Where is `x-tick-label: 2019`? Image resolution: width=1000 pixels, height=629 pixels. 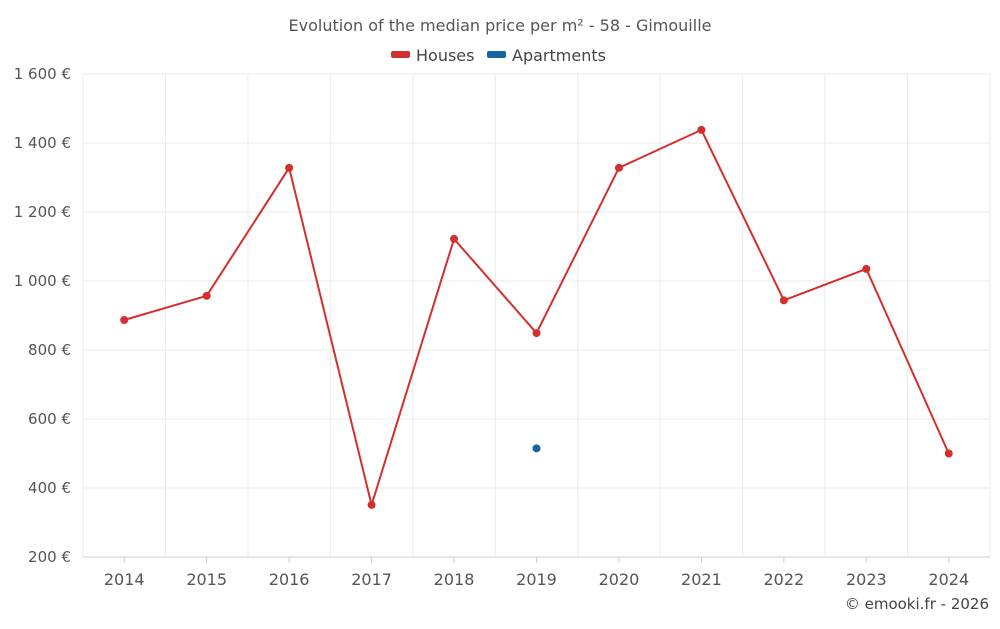
x-tick-label: 2019 is located at coordinates (536, 579).